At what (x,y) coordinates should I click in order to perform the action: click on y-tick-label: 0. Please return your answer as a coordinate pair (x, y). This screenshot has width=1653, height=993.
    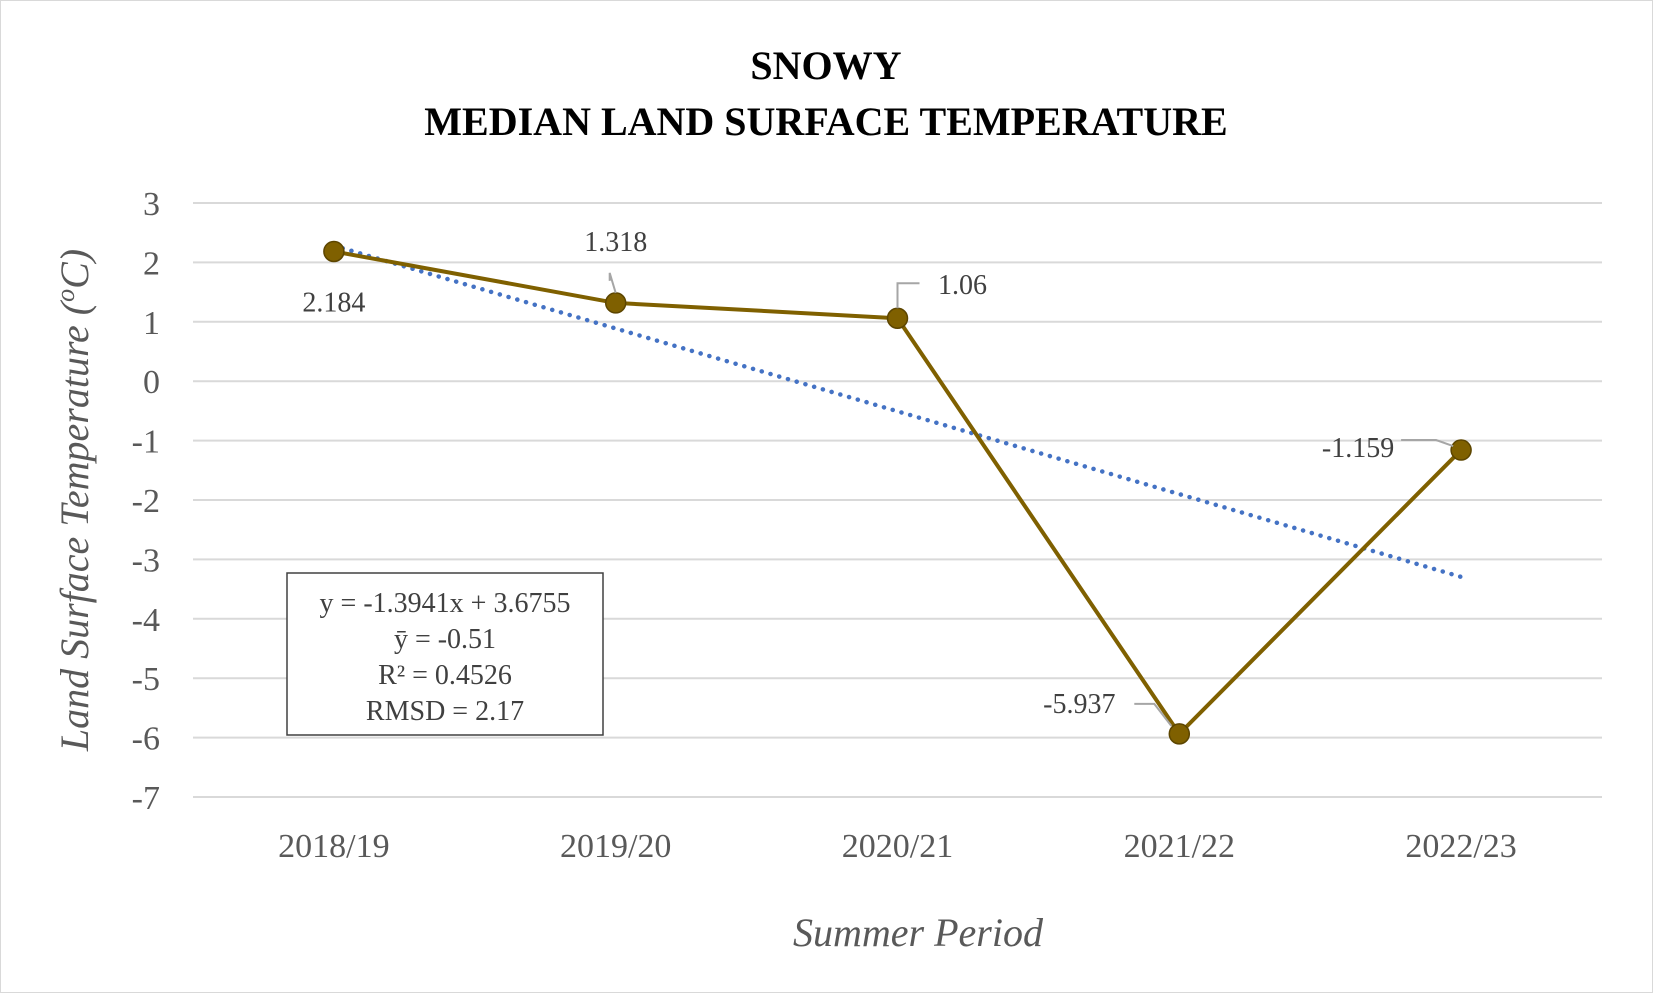
    Looking at the image, I should click on (151, 382).